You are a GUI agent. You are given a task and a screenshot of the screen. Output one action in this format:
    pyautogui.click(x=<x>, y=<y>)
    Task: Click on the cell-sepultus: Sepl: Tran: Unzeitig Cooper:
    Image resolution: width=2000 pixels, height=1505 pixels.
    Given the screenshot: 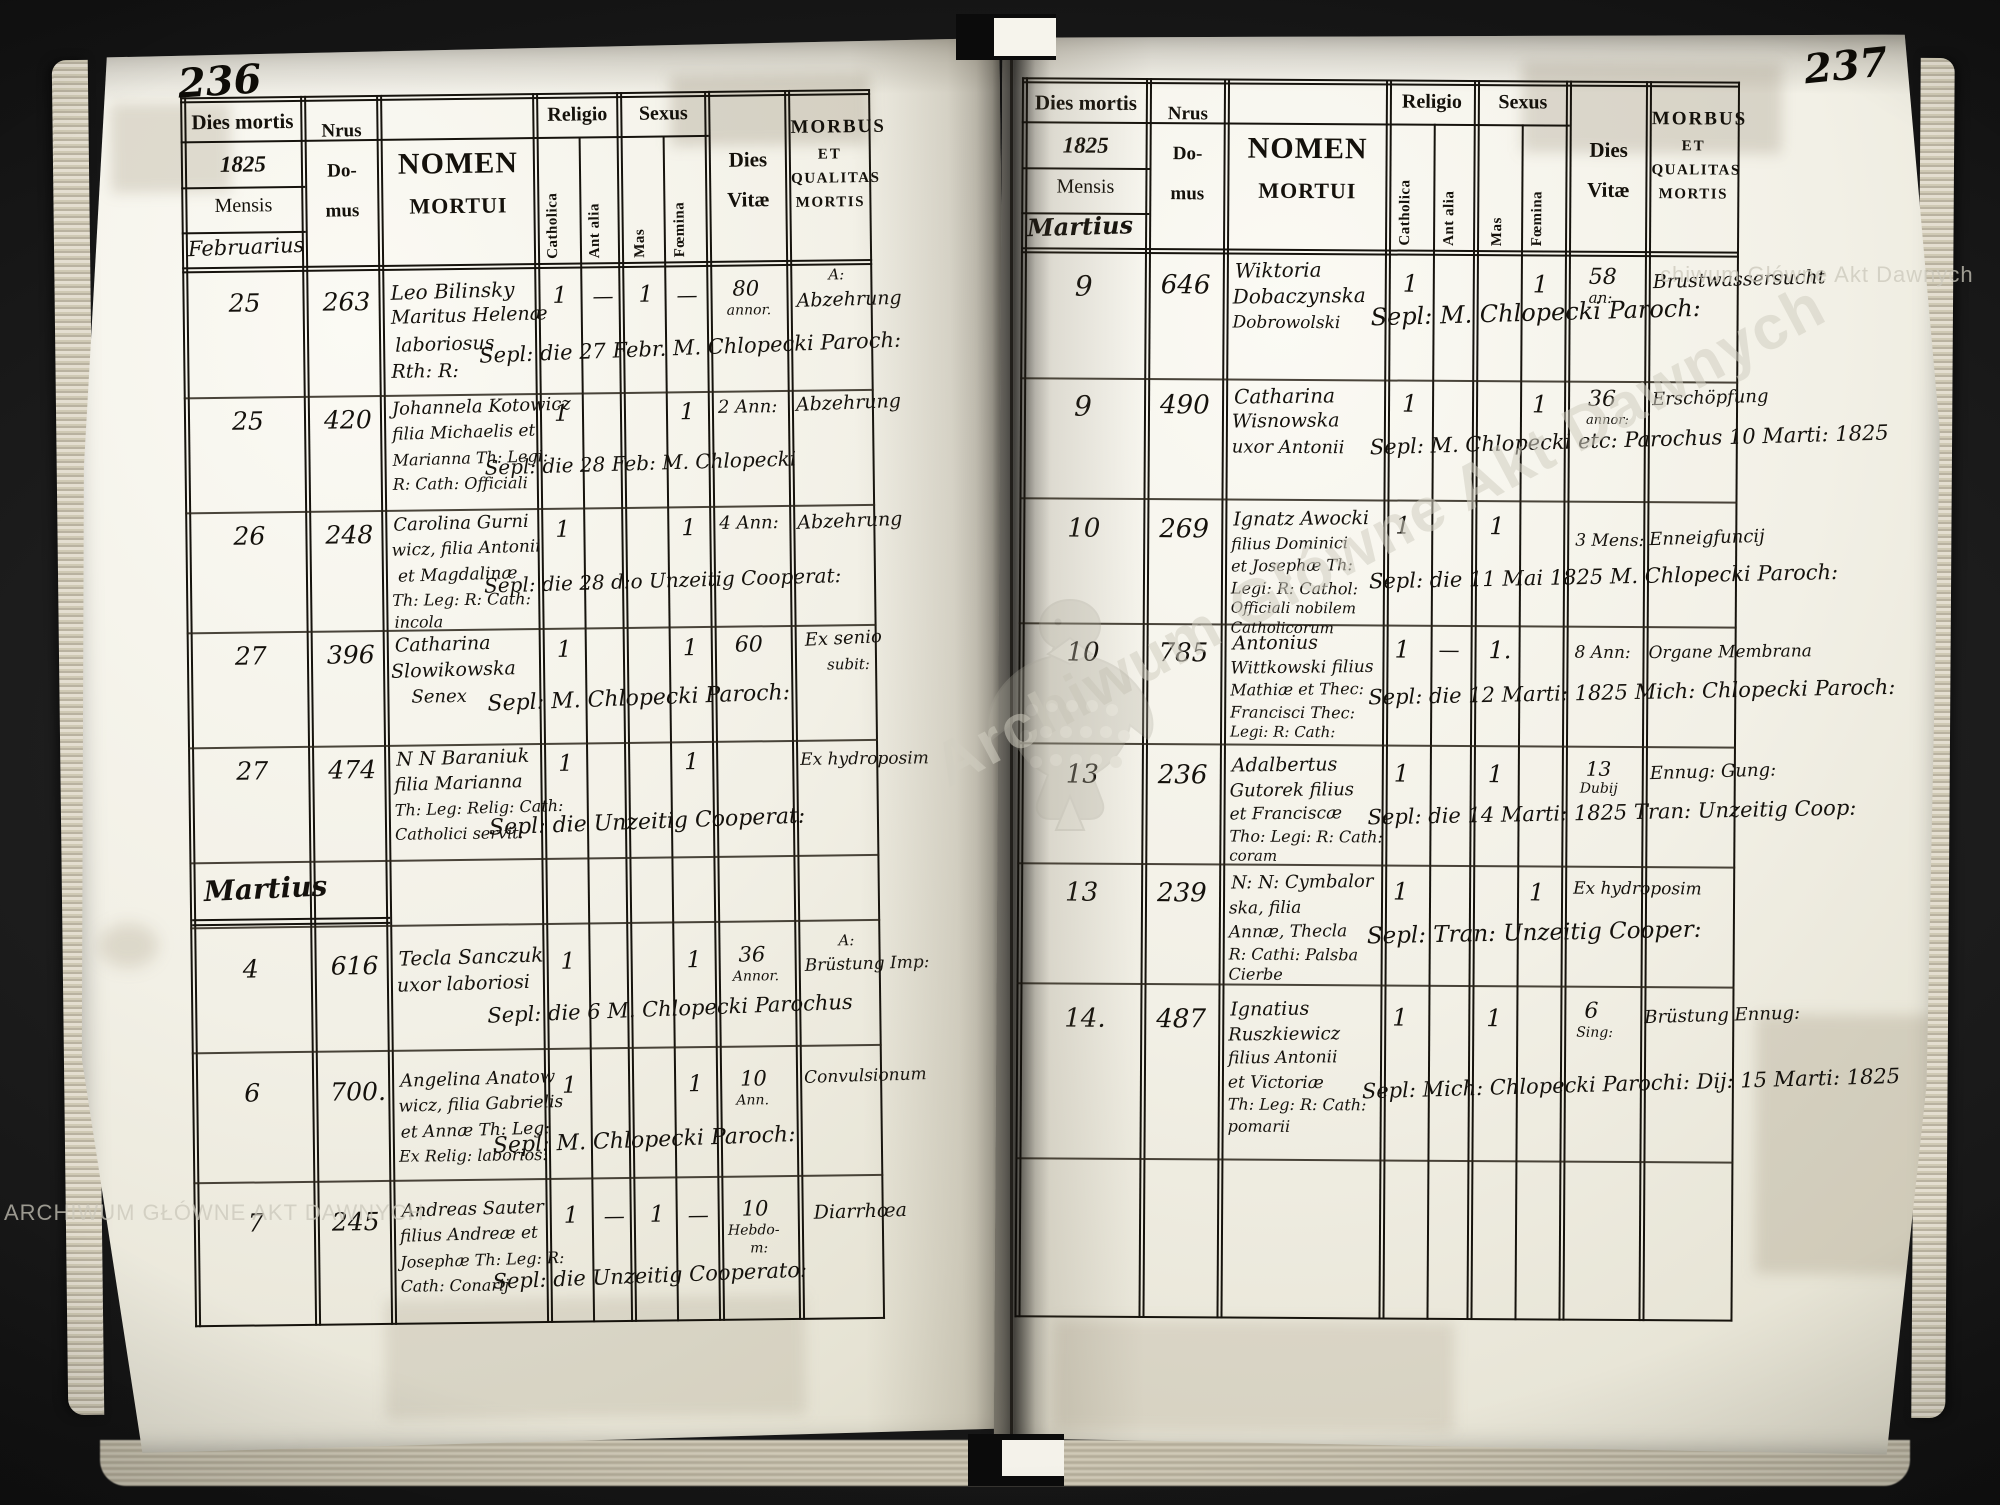 What is the action you would take?
    pyautogui.click(x=1534, y=933)
    